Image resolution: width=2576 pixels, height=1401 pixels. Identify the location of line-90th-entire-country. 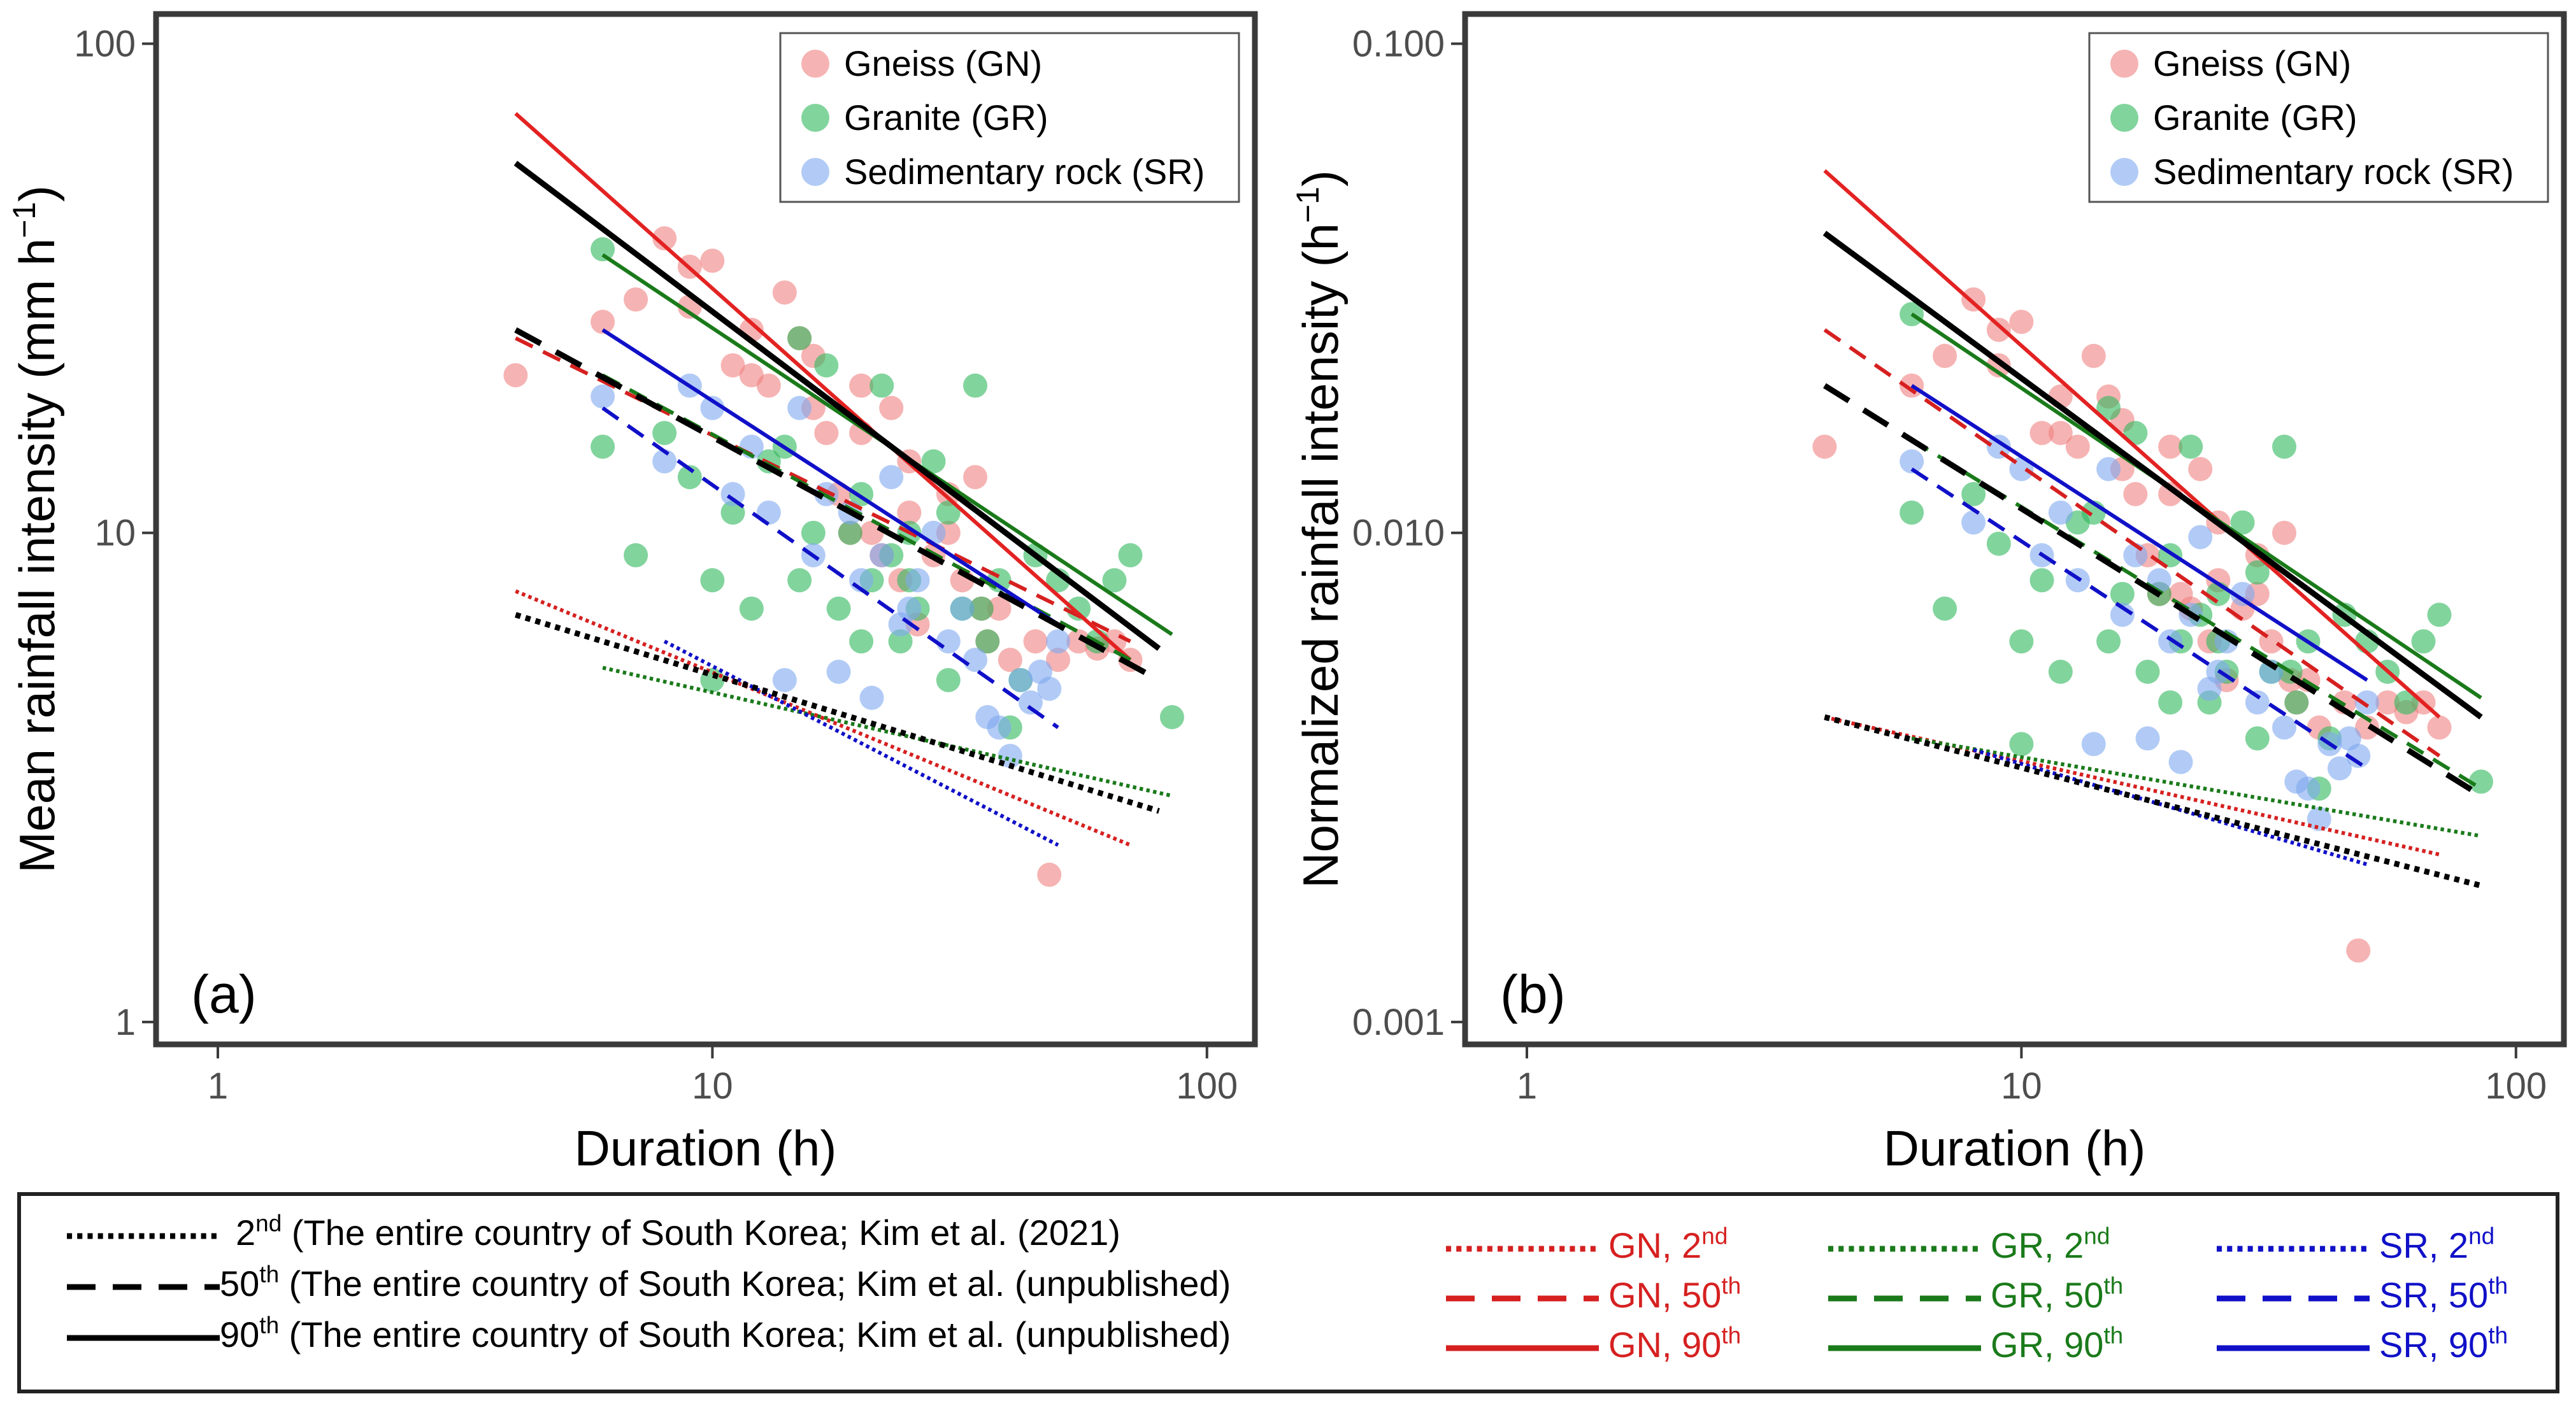
(837, 405).